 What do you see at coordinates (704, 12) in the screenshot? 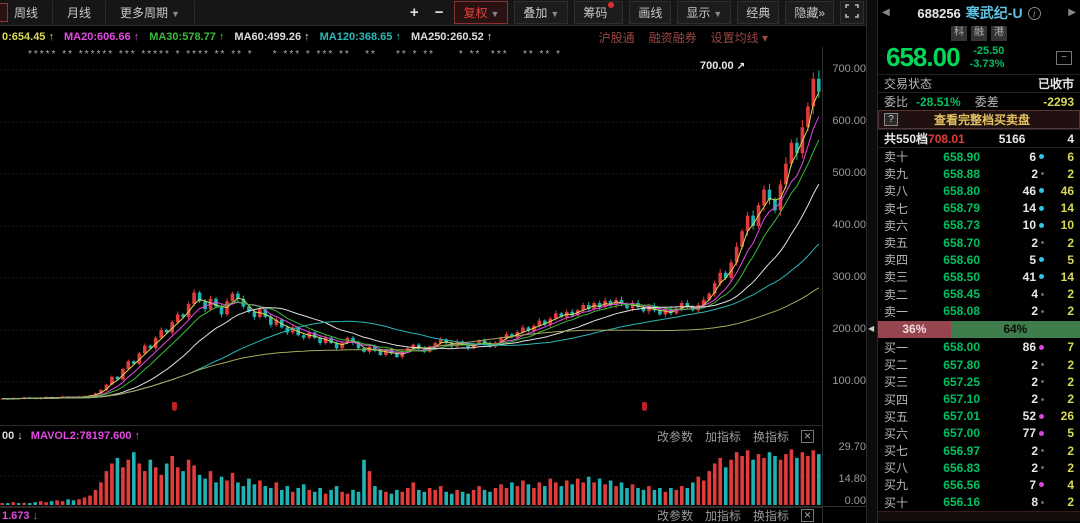
I see `toolbar-button-显示: 显示 ▼` at bounding box center [704, 12].